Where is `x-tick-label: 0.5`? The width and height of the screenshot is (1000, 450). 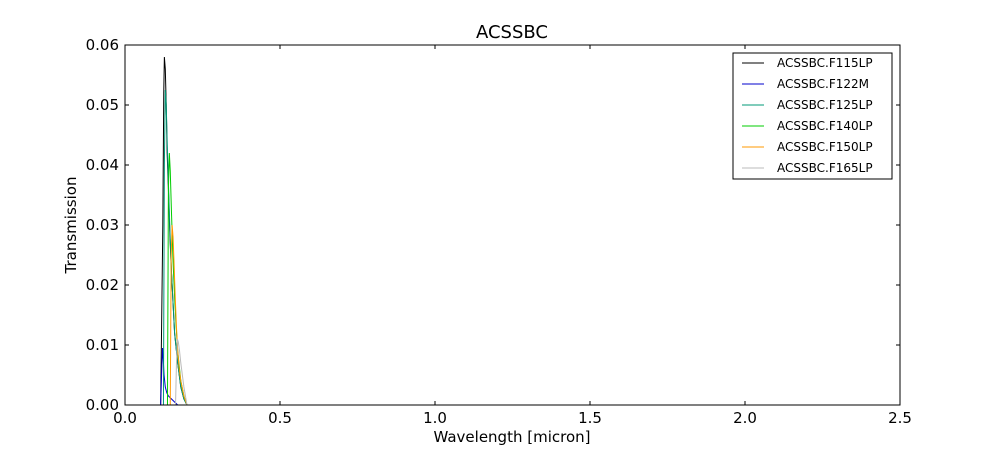
x-tick-label: 0.5 is located at coordinates (280, 418).